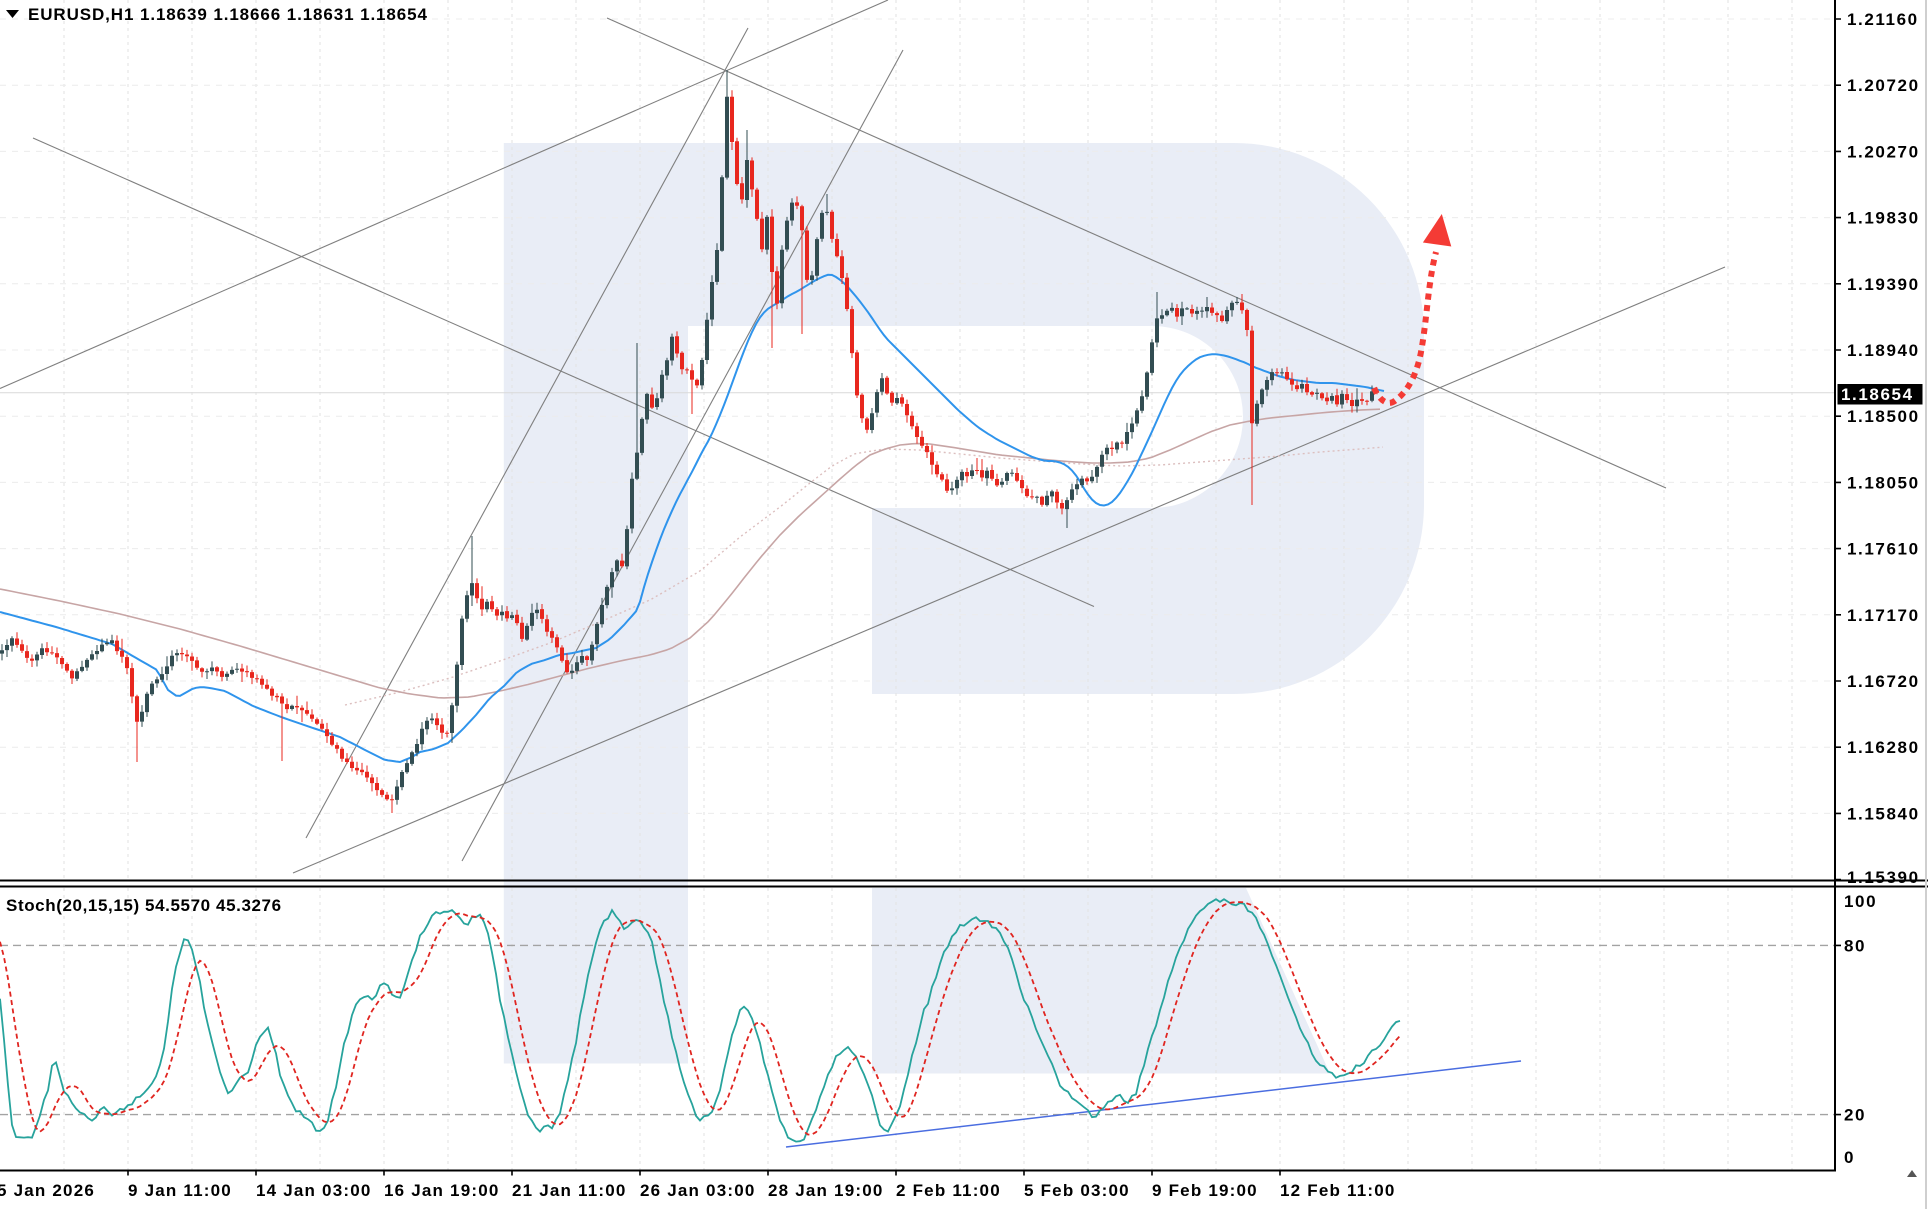 Image resolution: width=1928 pixels, height=1209 pixels. I want to click on svg-text: 1.18500, so click(1883, 416).